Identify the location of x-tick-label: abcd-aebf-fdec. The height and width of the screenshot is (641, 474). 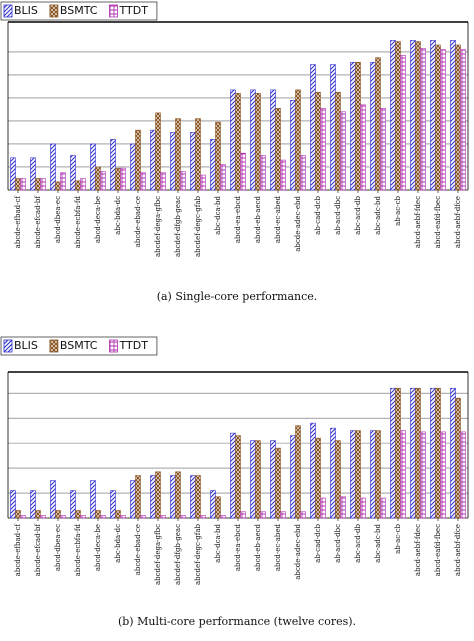
(418, 222).